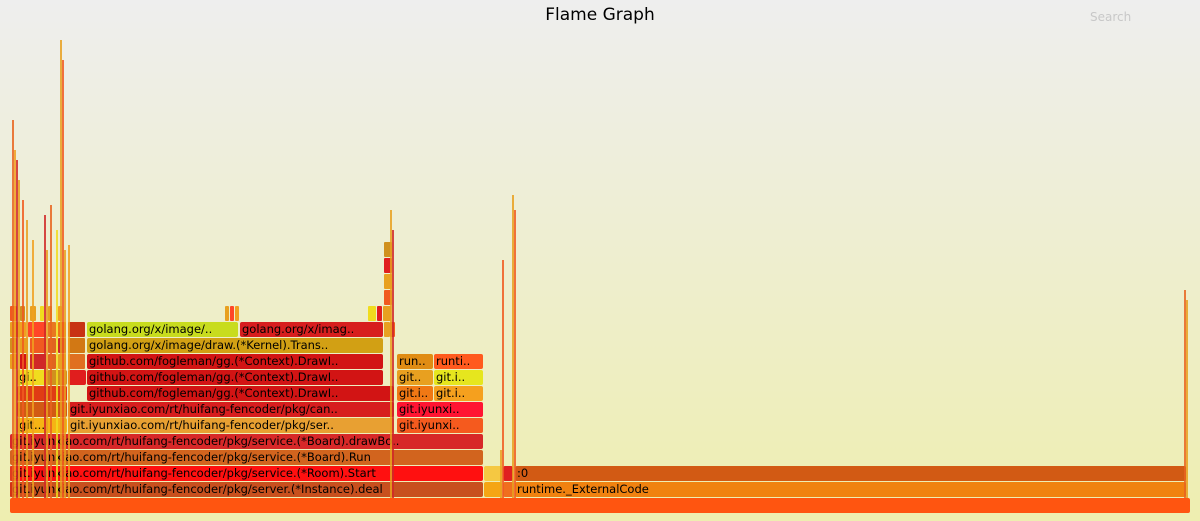 This screenshot has width=1200, height=521. Describe the element at coordinates (600, 15) in the screenshot. I see `page-title: Flame Graph` at that location.